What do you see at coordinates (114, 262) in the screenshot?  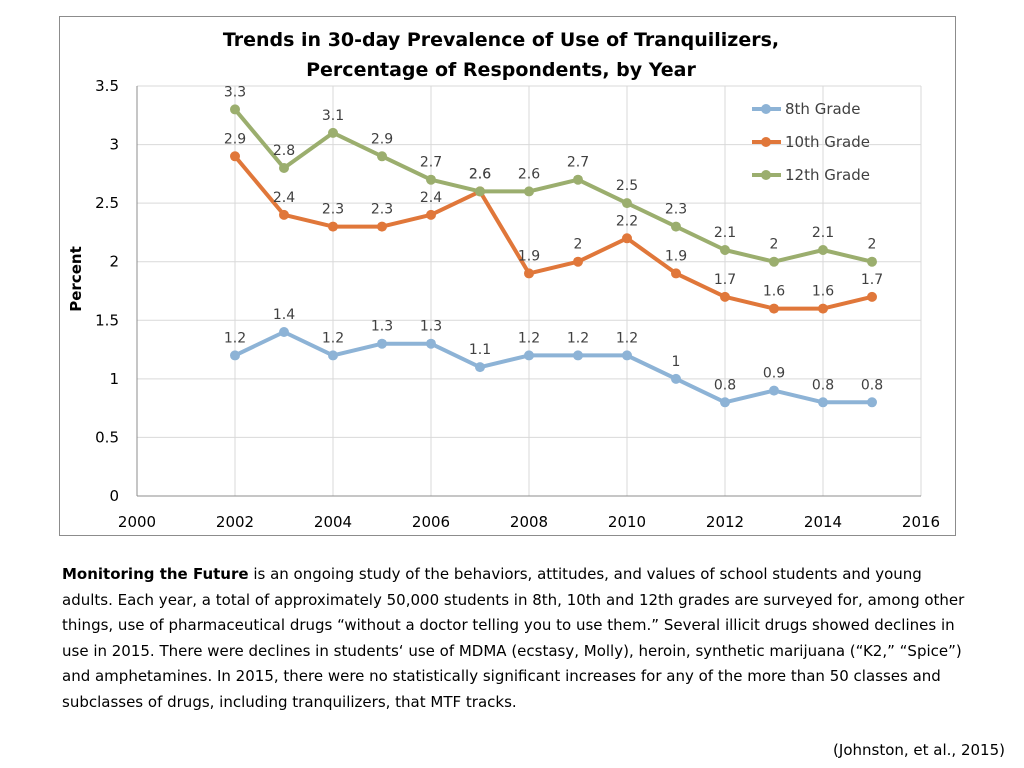 I see `y-tick-label: 2` at bounding box center [114, 262].